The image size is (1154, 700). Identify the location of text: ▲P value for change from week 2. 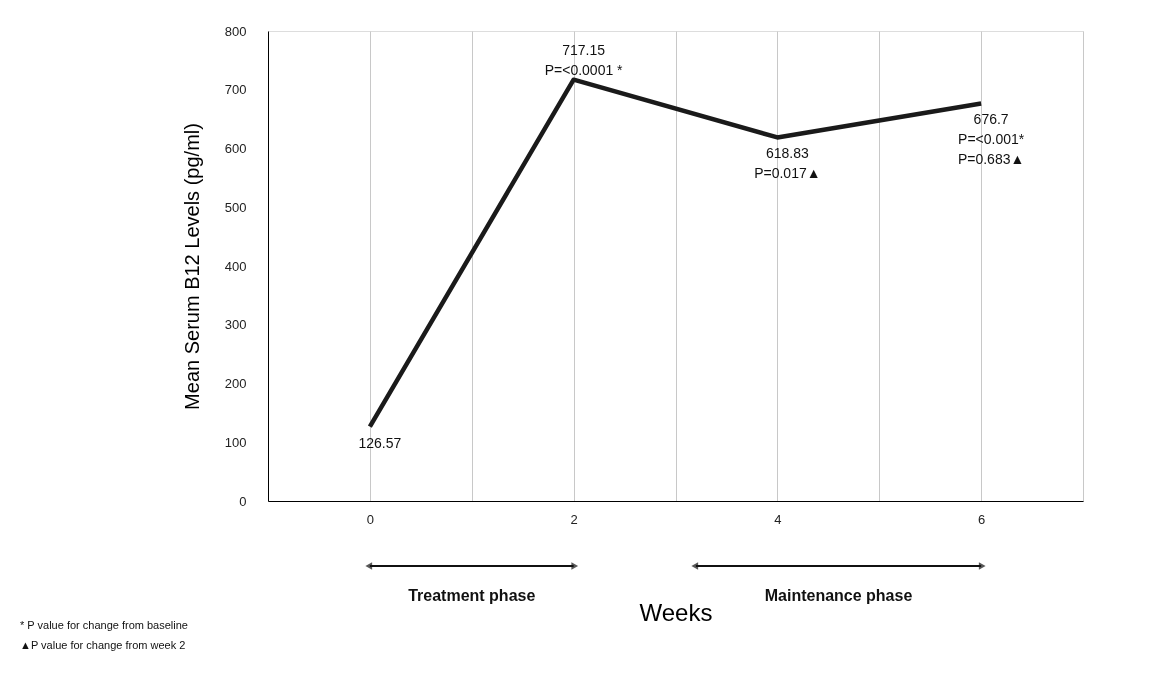
(103, 645).